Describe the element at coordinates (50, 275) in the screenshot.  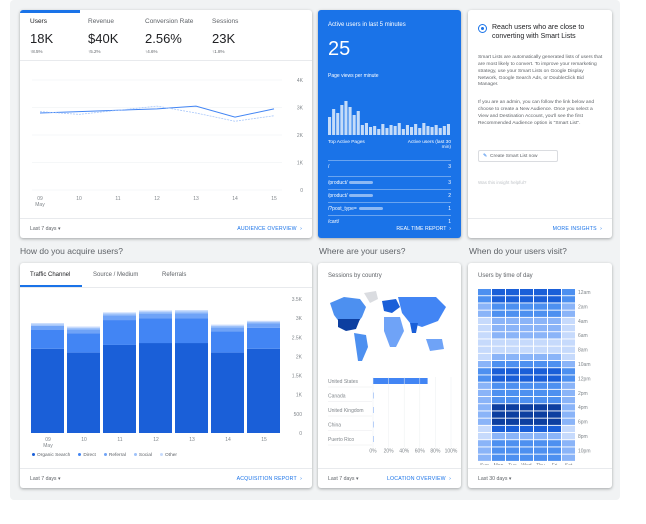
I see `tab-traffic-channel: Traffic Channel` at that location.